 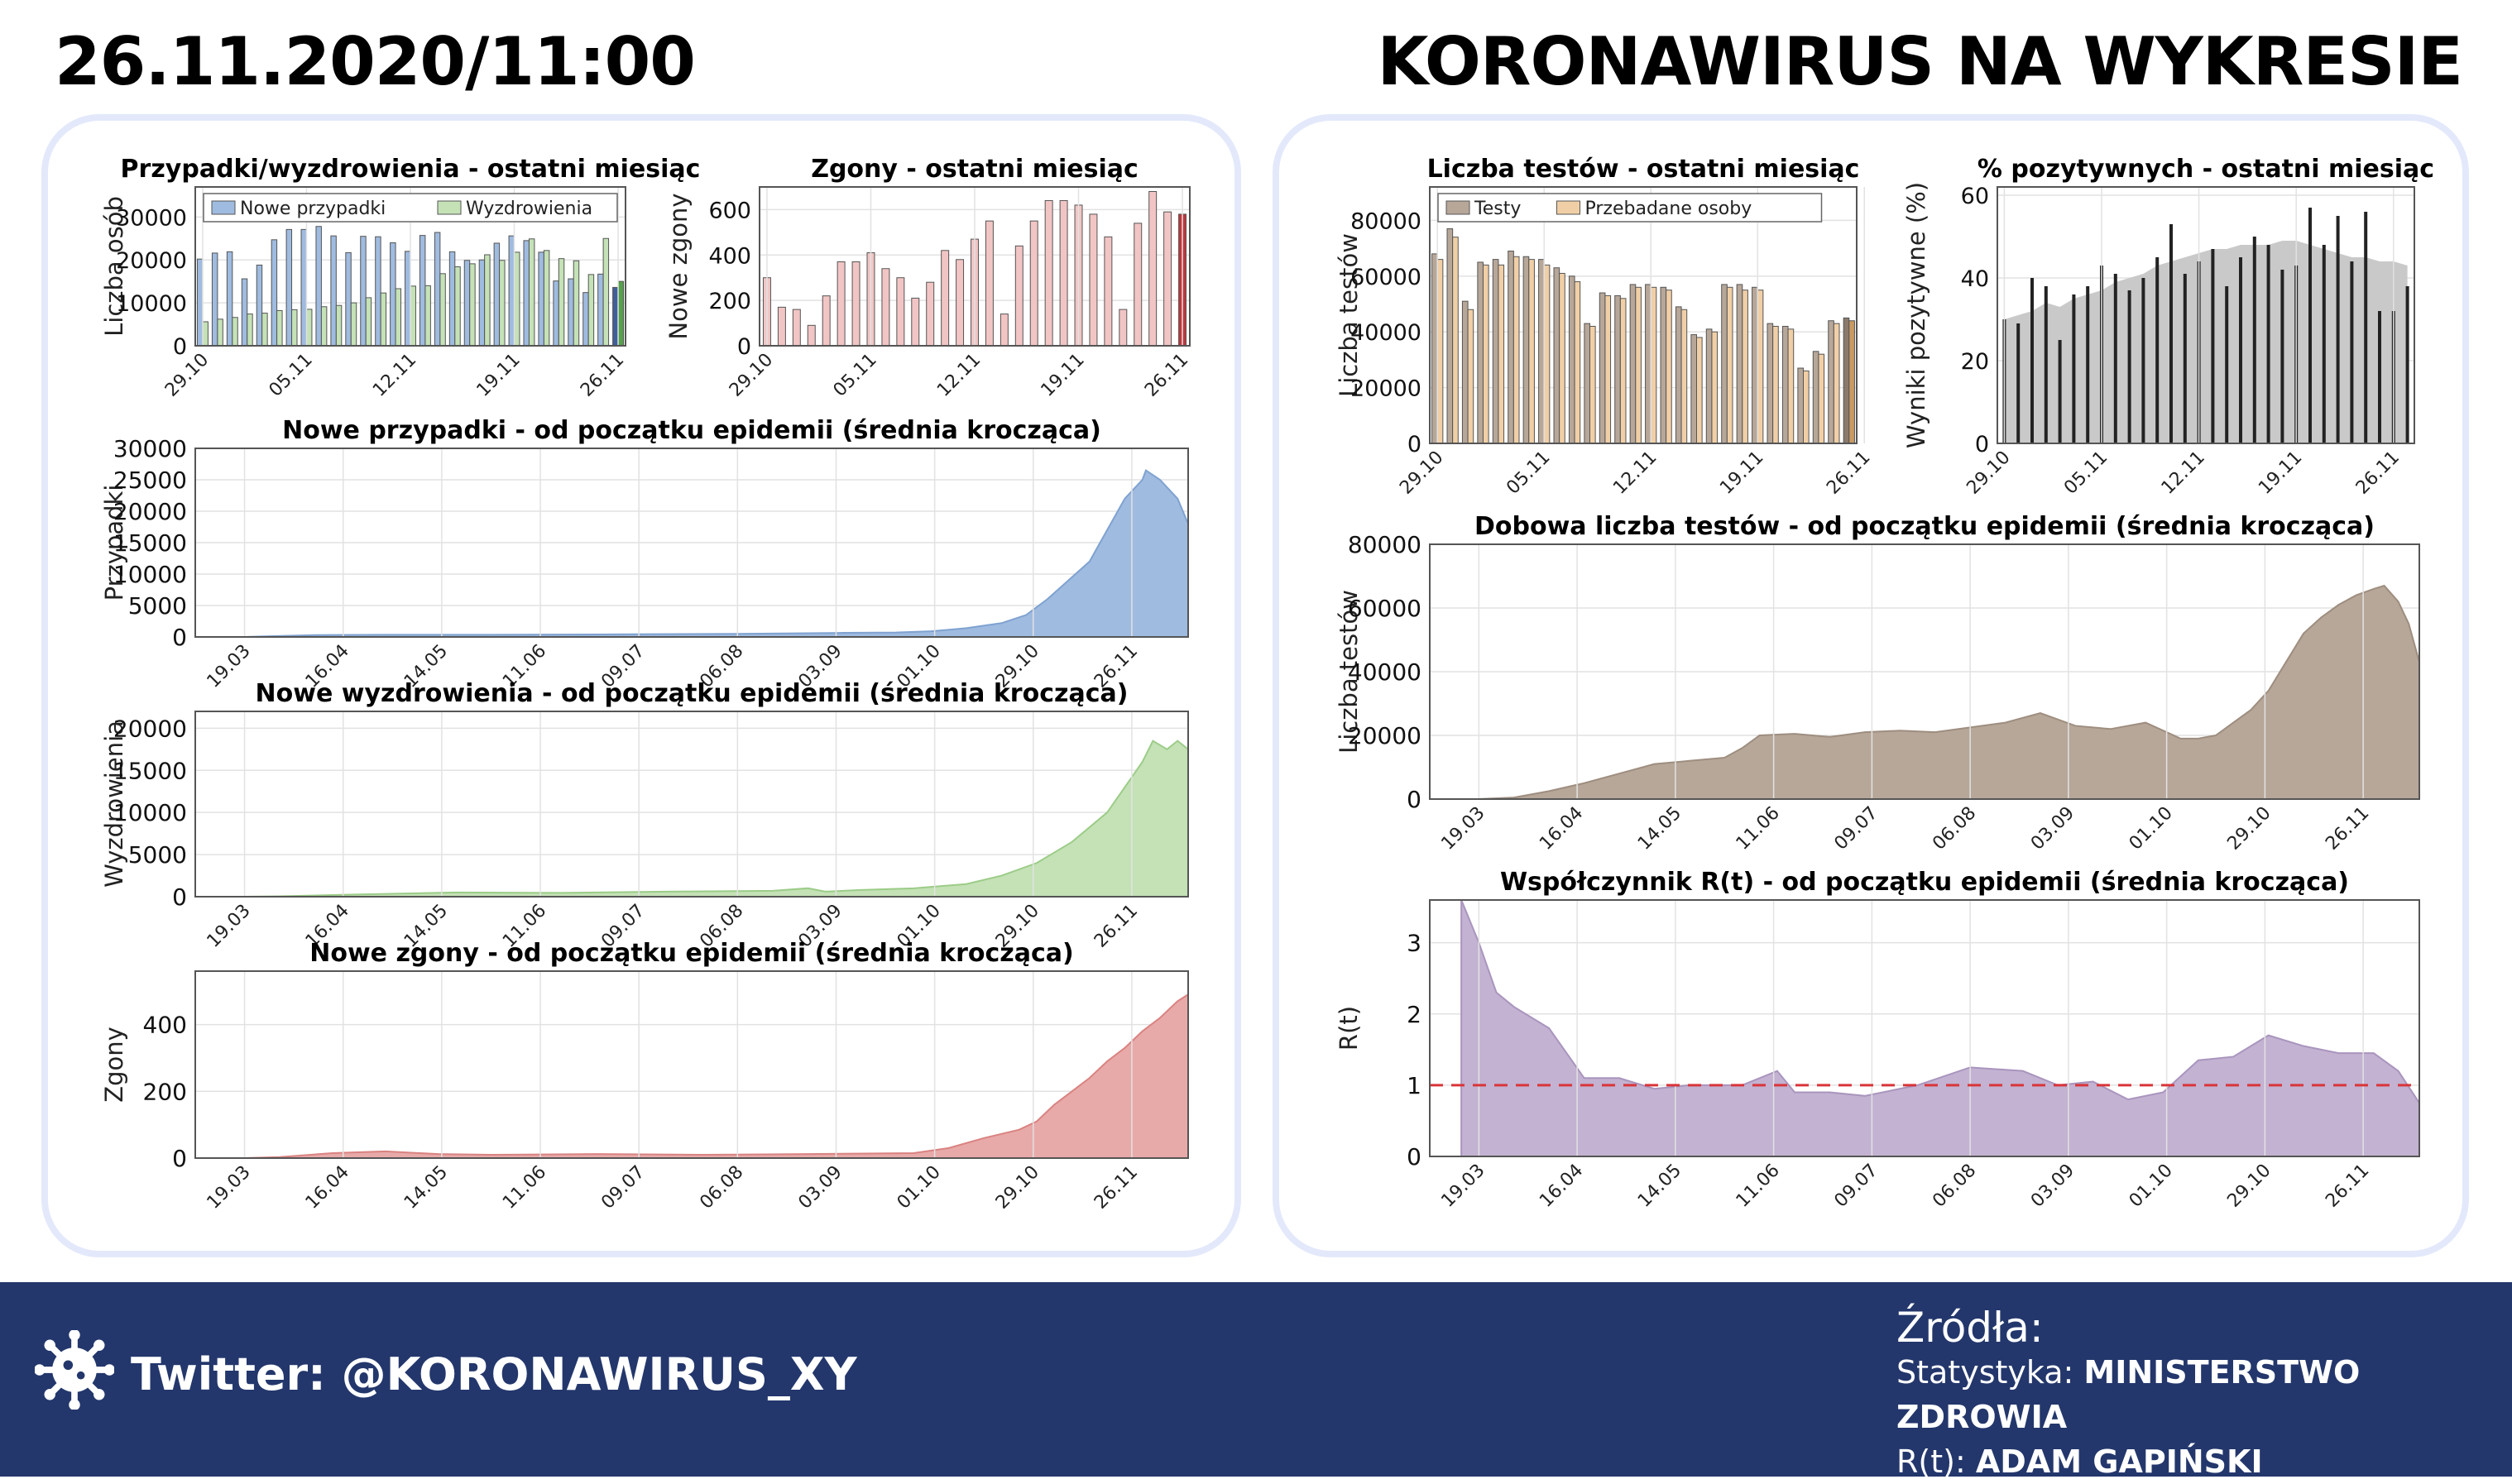 I want to click on y-axis-label: Zgony, so click(x=114, y=1065).